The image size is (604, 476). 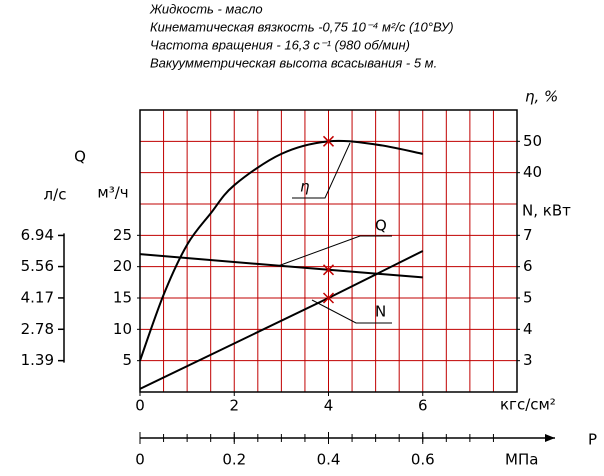 What do you see at coordinates (37, 360) in the screenshot?
I see `y-ls-tick-label: 1.39` at bounding box center [37, 360].